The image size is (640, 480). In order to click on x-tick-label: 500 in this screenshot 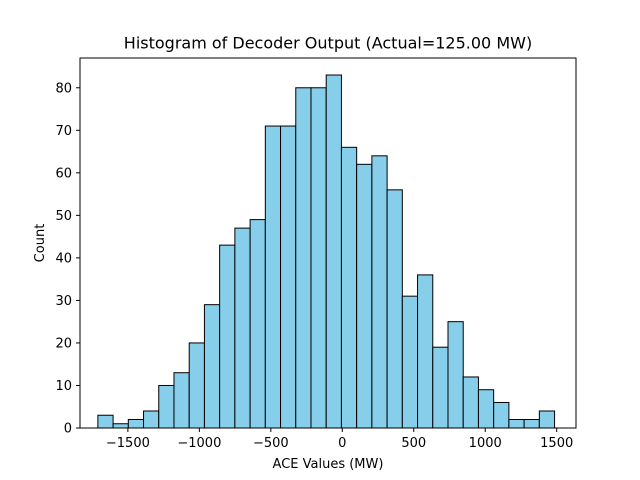, I will do `click(413, 443)`.